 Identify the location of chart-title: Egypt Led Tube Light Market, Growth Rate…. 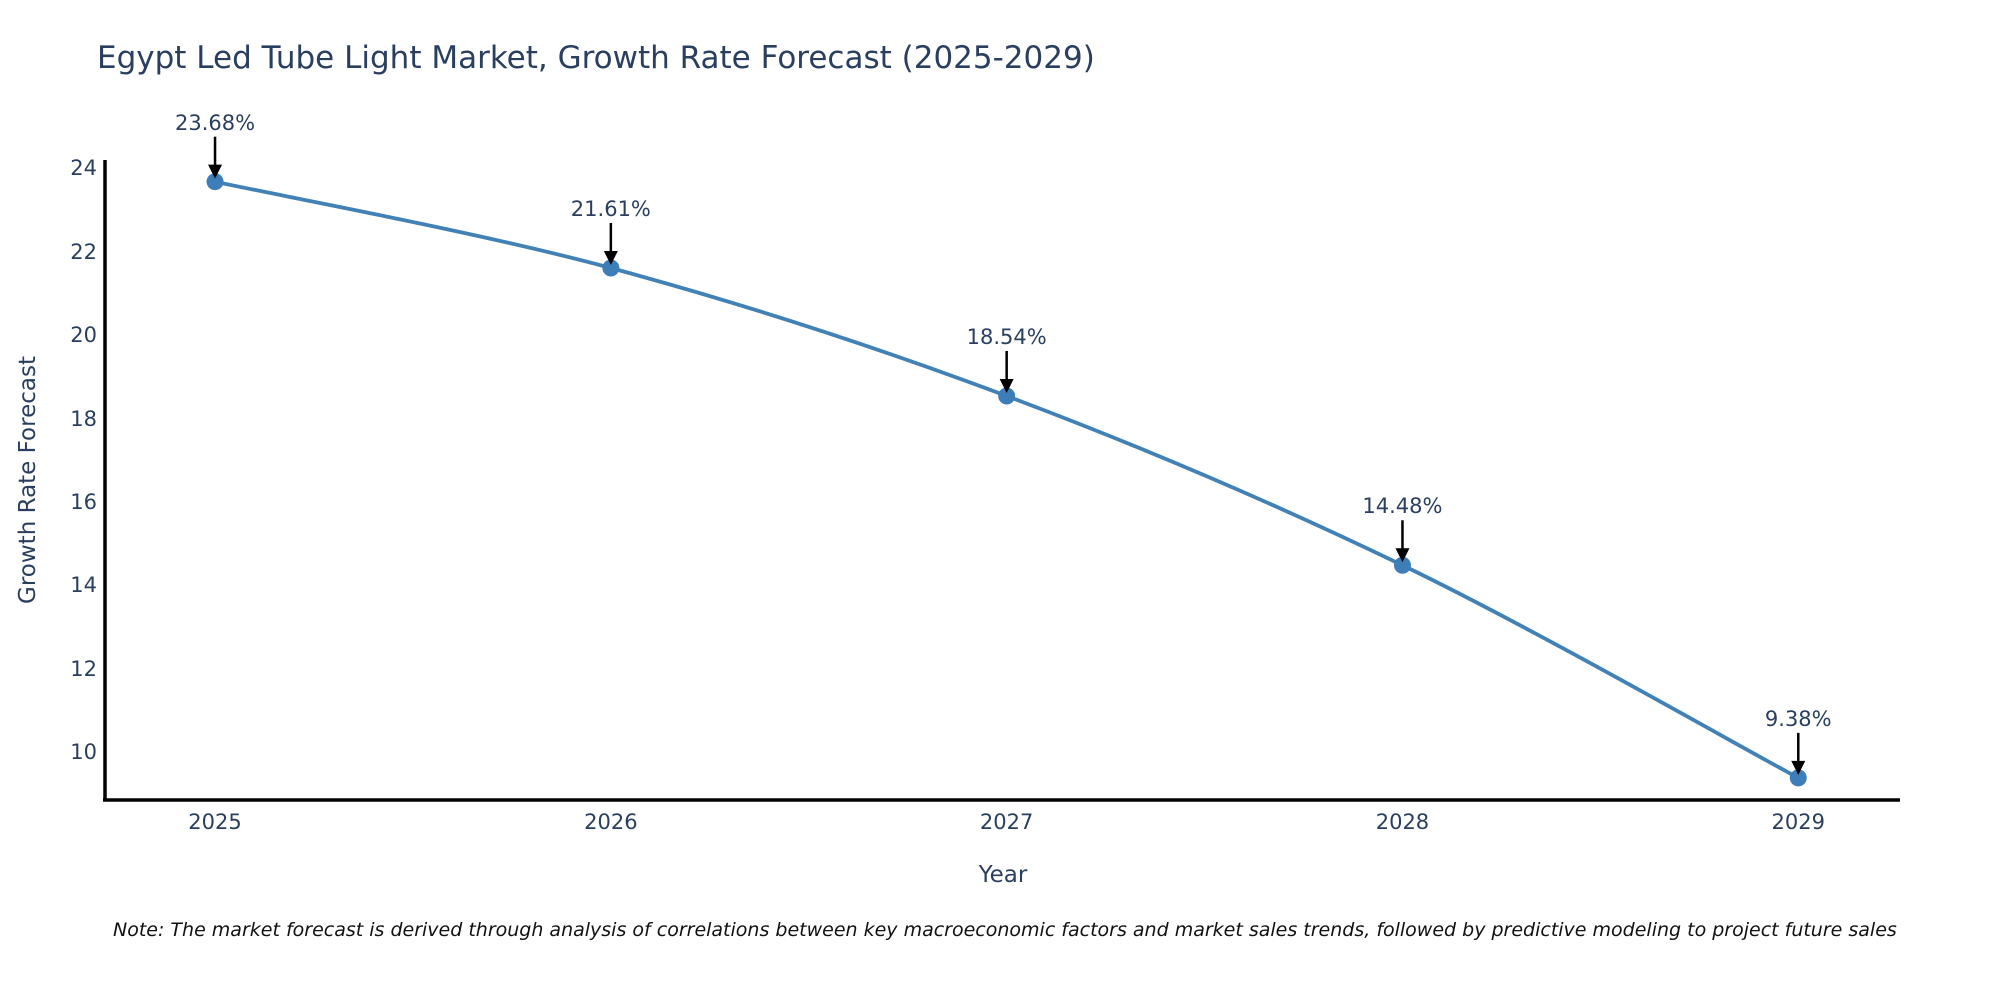
(596, 58).